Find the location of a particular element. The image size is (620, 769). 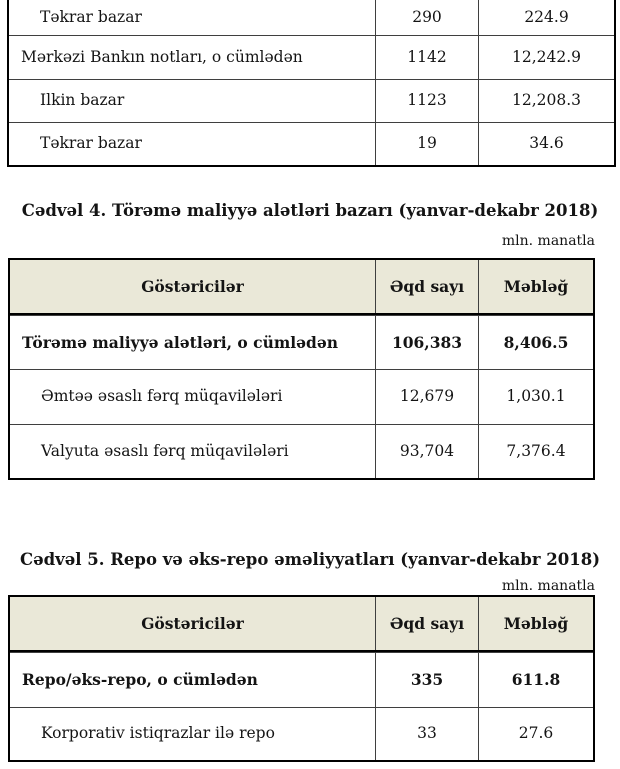

row-label: Valyuta əsaslı fərq müqavilələri is located at coordinates (165, 450).